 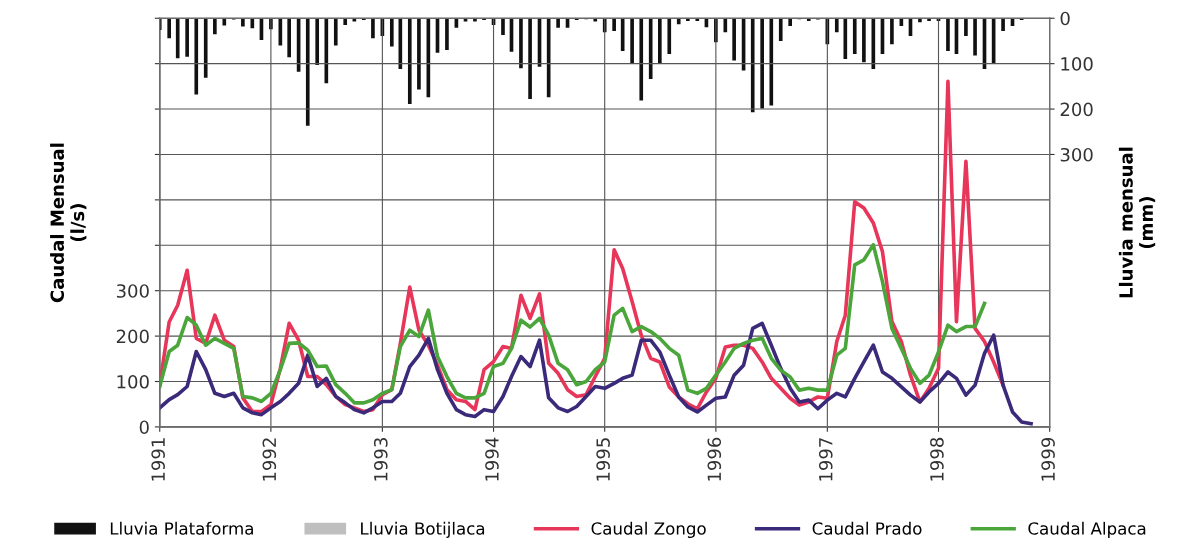 What do you see at coordinates (1076, 109) in the screenshot?
I see `y2-tick-label: 200` at bounding box center [1076, 109].